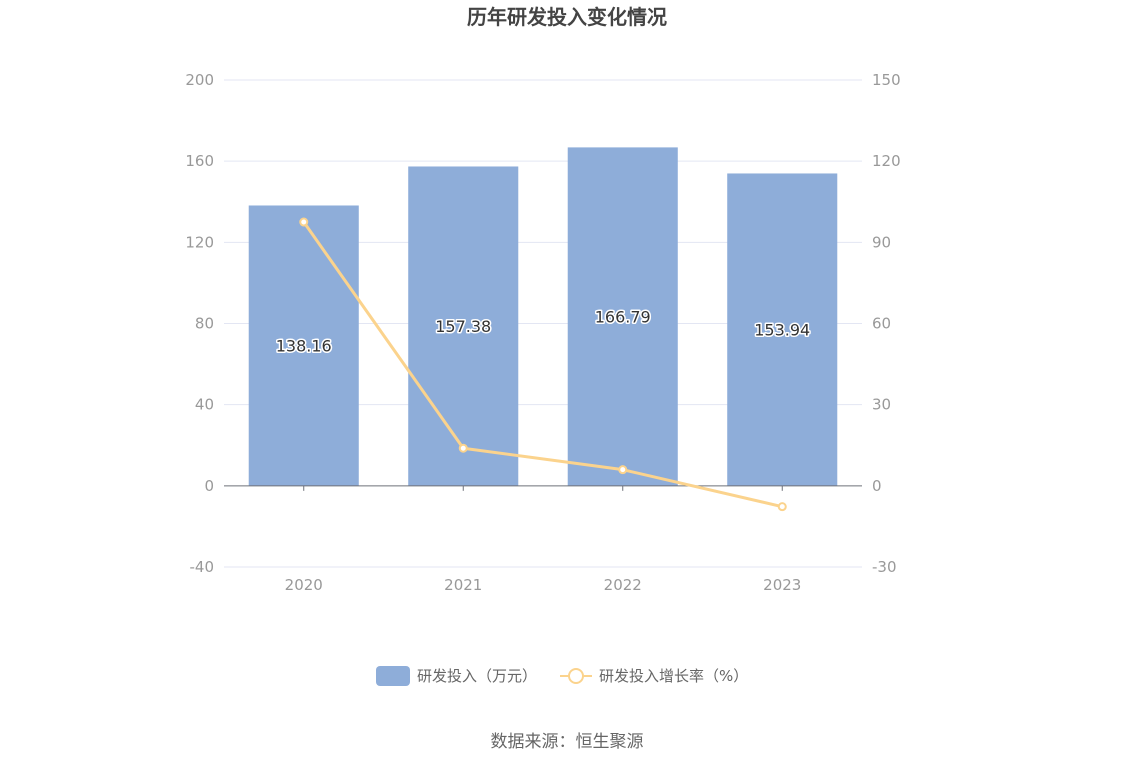 The height and width of the screenshot is (766, 1134). What do you see at coordinates (562, 676) in the screenshot?
I see `legend: 研发投入（万元） 研发投入增长率（%）` at bounding box center [562, 676].